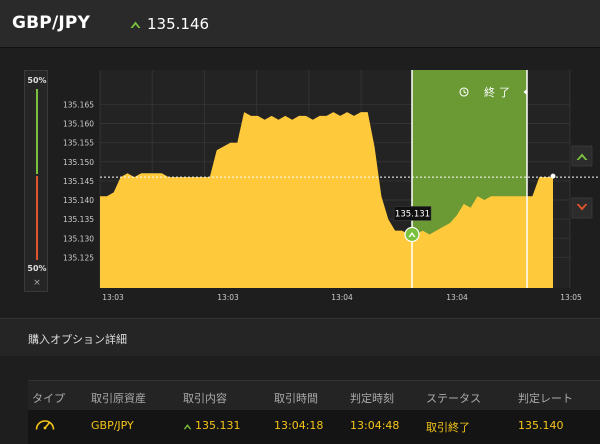 The width and height of the screenshot is (600, 444). I want to click on current-price-group: 135.146, so click(169, 24).